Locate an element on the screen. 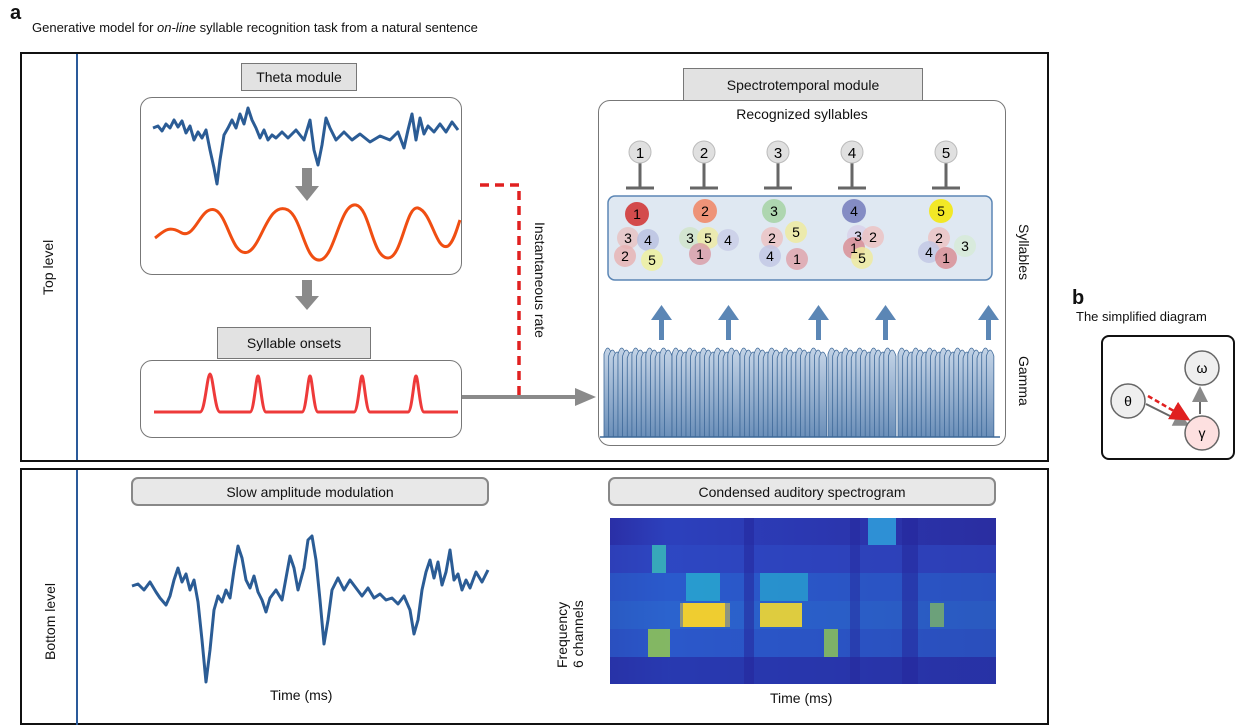  theta-node-label: θ is located at coordinates (1128, 401).